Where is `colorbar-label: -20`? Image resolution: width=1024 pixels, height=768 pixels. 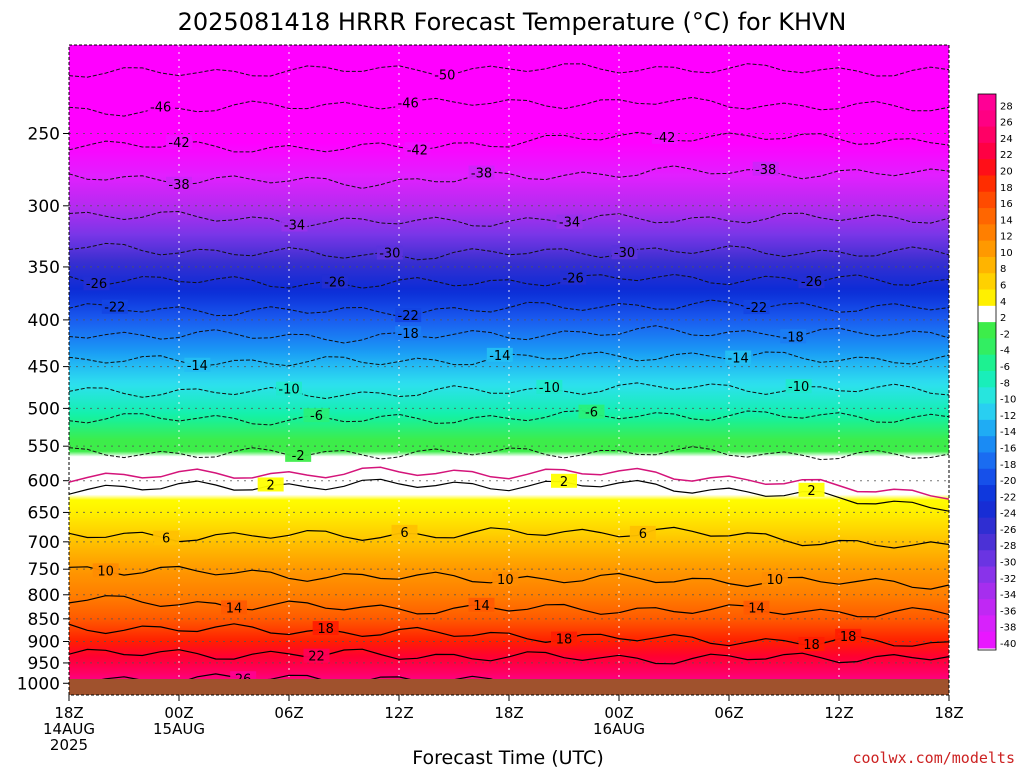
colorbar-label: -20 is located at coordinates (1008, 481).